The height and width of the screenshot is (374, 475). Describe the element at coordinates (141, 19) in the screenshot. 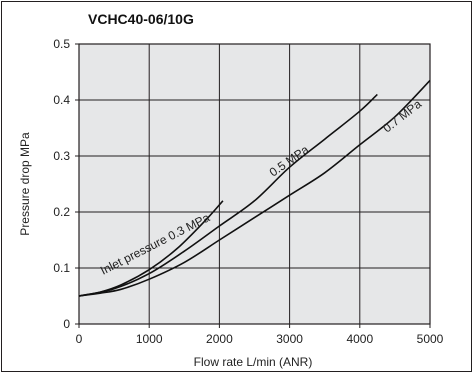

I see `chart-title: VCHC40-06/10G` at that location.